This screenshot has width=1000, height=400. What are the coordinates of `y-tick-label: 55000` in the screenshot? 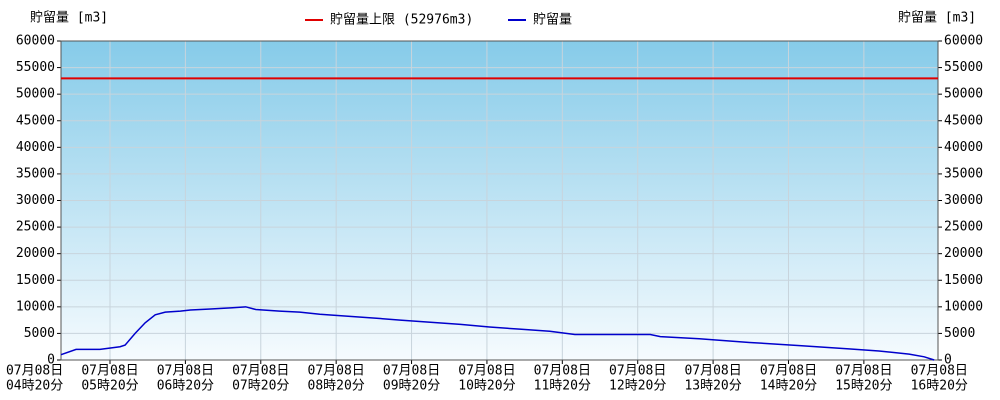 It's located at (35, 67).